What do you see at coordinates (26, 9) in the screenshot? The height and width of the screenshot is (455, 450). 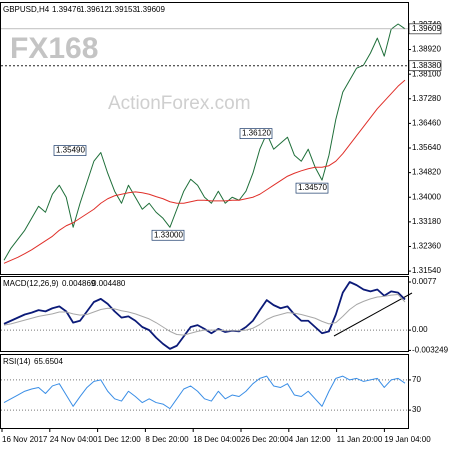 I see `panel-title: GBPUSD,H4` at bounding box center [26, 9].